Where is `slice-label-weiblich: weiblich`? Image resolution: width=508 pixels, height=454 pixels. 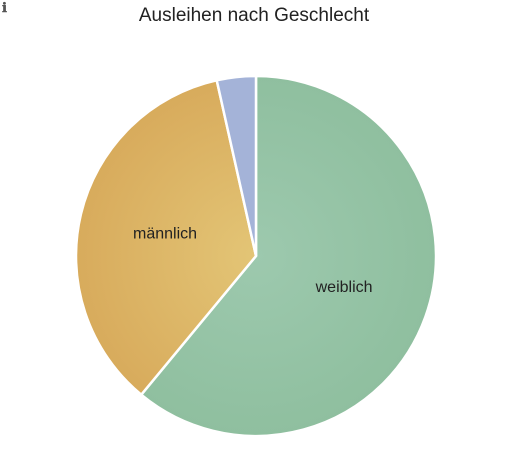
slice-label-weiblich: weiblich is located at coordinates (344, 287).